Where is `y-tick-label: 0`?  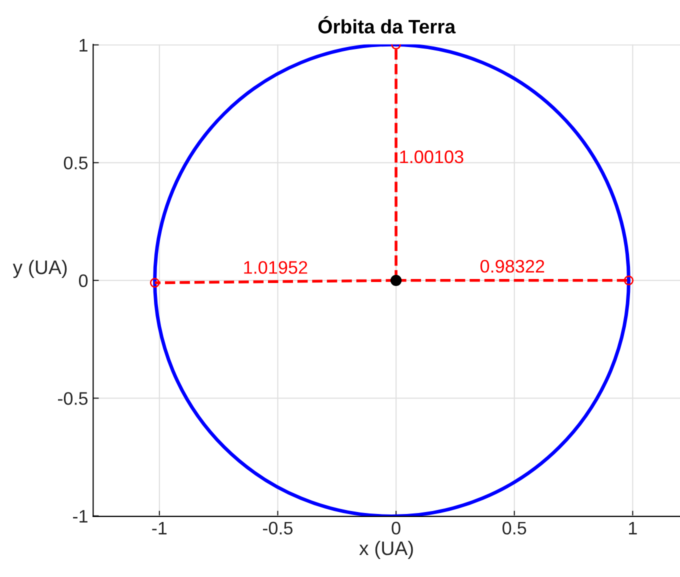 y-tick-label: 0 is located at coordinates (83, 281).